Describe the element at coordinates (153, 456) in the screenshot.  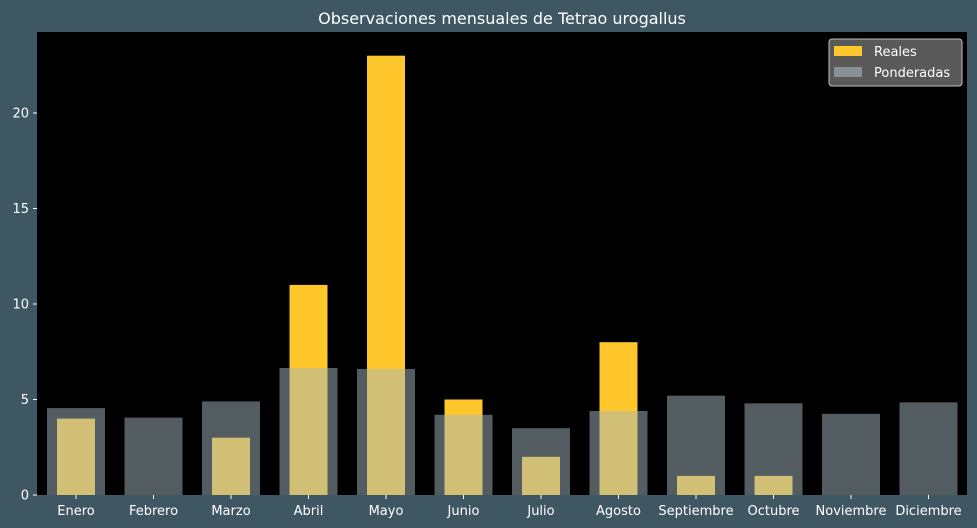
I see `bar-ponderadas-febrero` at that location.